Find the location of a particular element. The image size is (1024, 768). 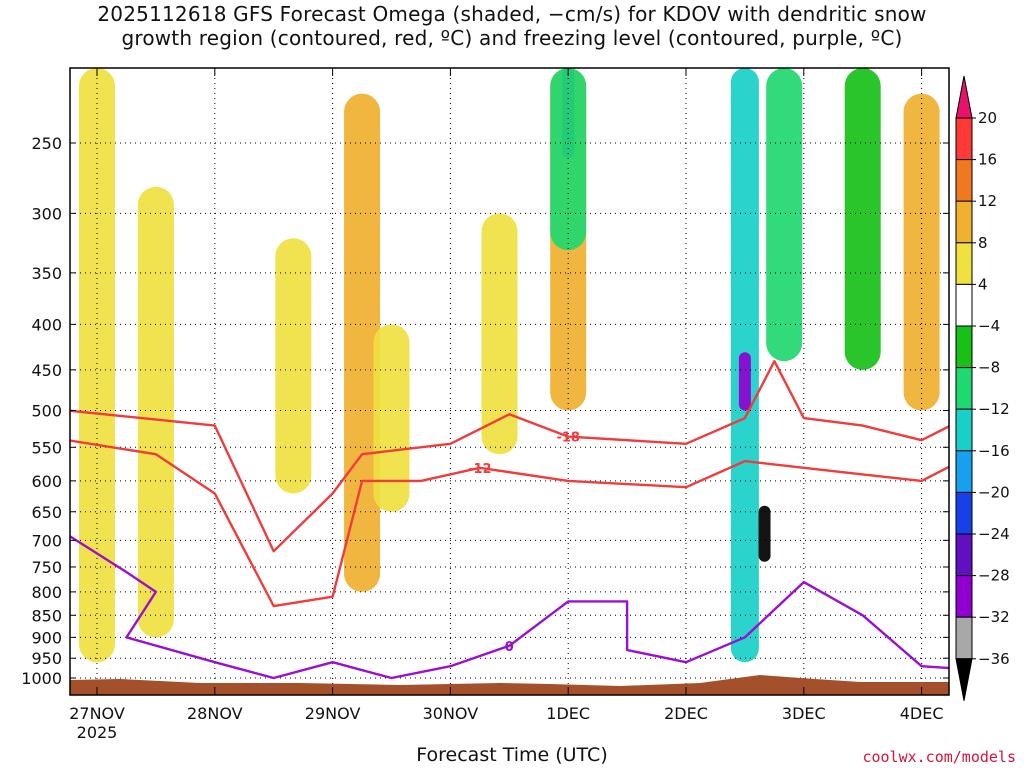

colorbar-tick-label: 8 is located at coordinates (983, 243).